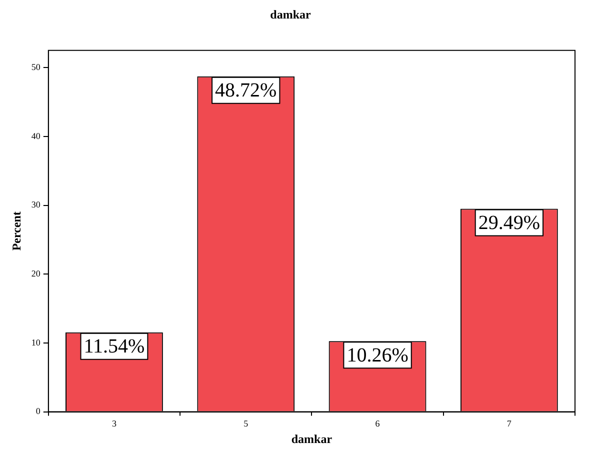  I want to click on y-tick-label: 30, so click(36, 205).